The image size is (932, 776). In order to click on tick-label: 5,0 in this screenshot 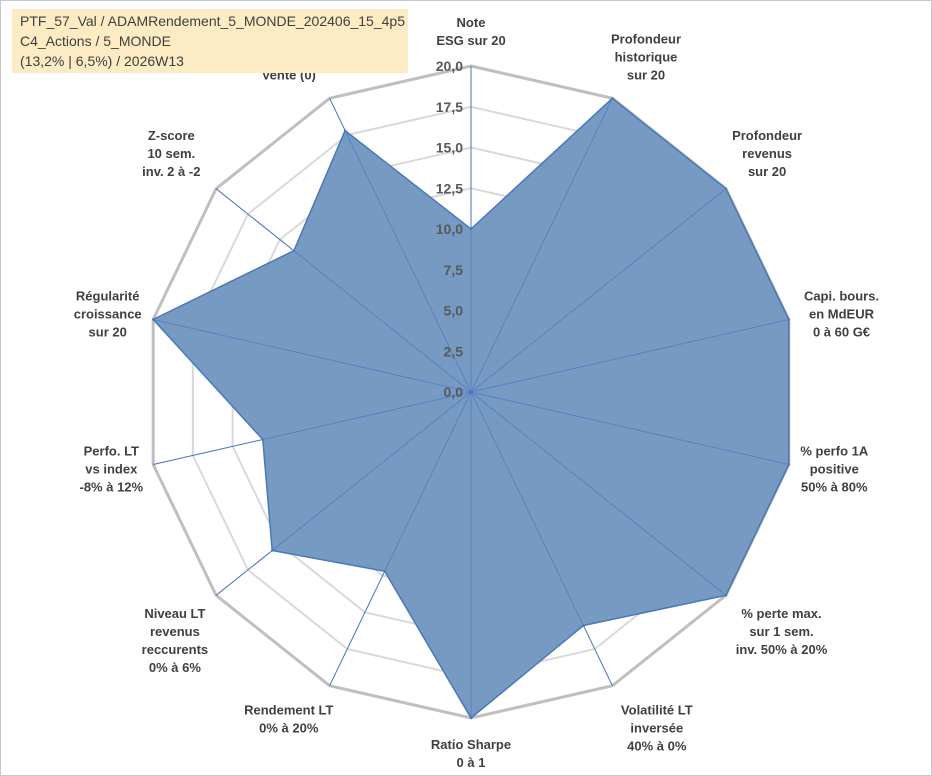, I will do `click(454, 311)`.